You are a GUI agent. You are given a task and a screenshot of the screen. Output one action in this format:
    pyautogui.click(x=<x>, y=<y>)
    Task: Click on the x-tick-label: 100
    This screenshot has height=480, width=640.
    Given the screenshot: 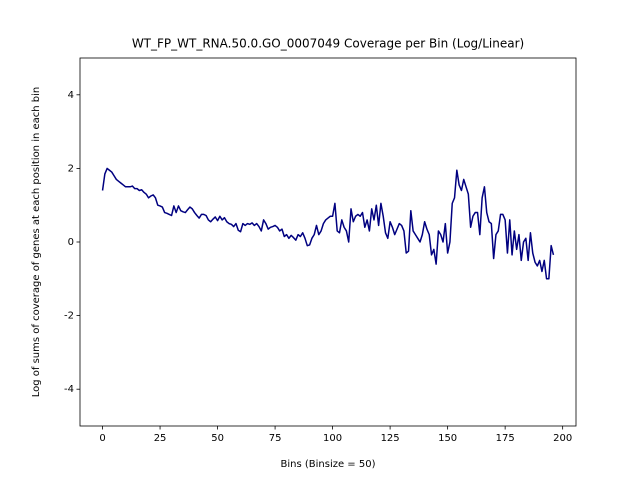 What is the action you would take?
    pyautogui.click(x=332, y=438)
    